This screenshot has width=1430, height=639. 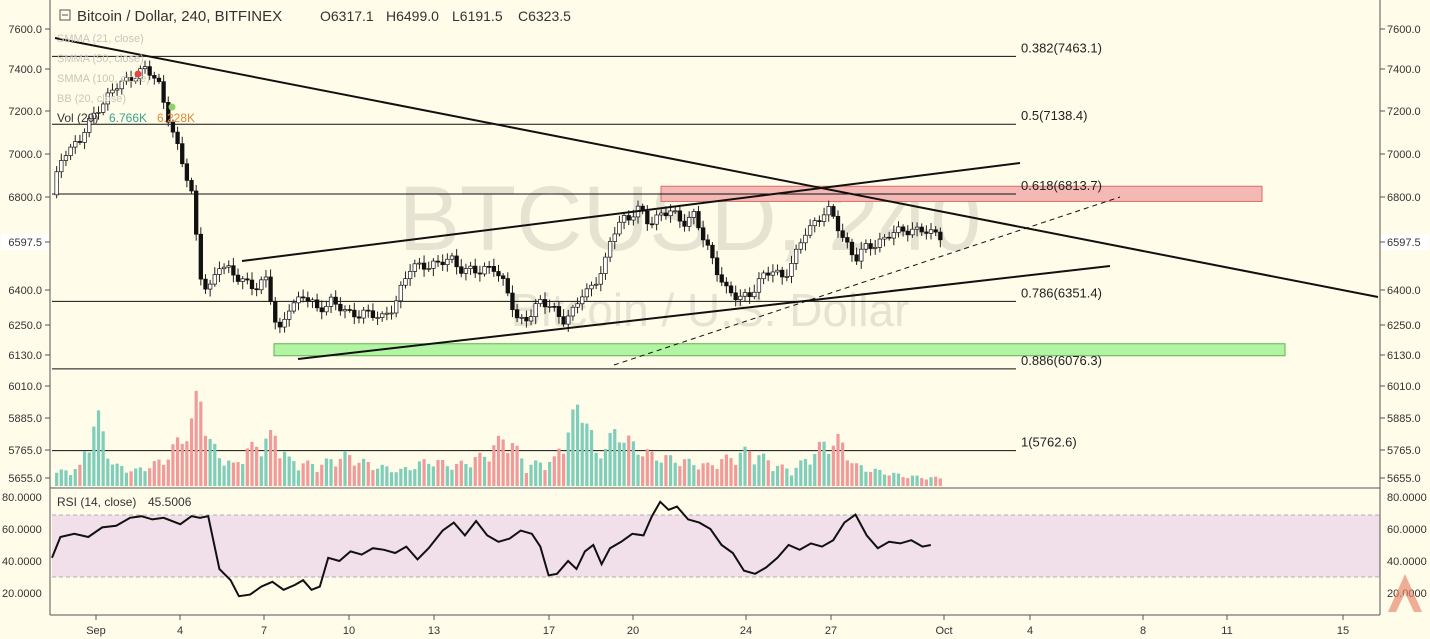 What do you see at coordinates (717, 626) in the screenshot?
I see `time-axis: Sep 4 7 10 13 17 20 24 27 Oct 4 8 11 15` at bounding box center [717, 626].